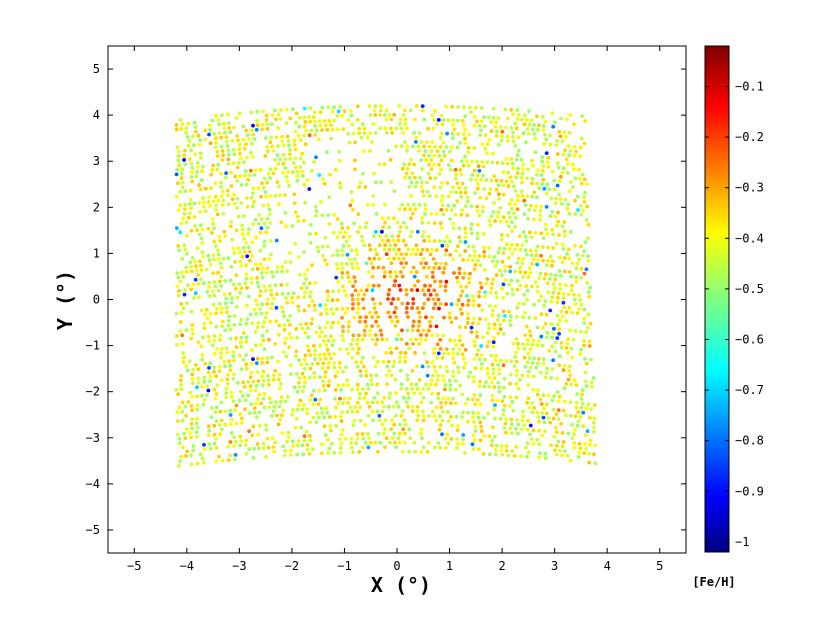 The height and width of the screenshot is (623, 830). What do you see at coordinates (749, 390) in the screenshot?
I see `colorbar-tick-label: −0.7` at bounding box center [749, 390].